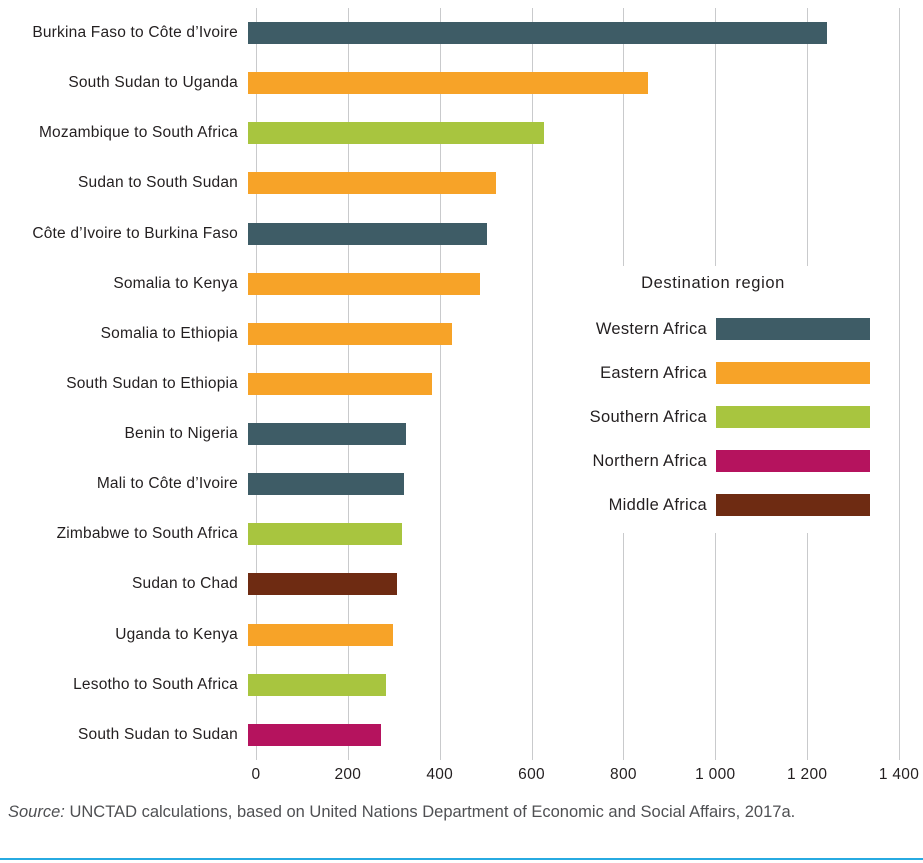 This screenshot has width=923, height=863. I want to click on bar-row: Burkina Faso to Côte d’Ivoire, so click(461, 33).